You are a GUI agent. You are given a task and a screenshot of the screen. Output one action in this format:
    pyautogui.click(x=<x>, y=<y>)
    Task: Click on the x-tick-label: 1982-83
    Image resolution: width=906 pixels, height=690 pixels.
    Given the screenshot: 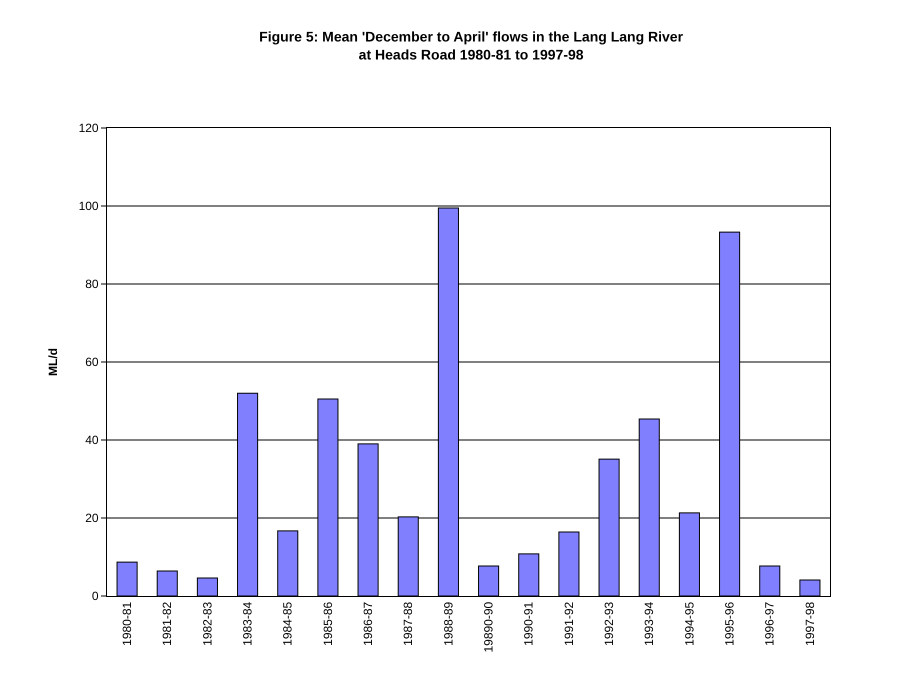 What is the action you would take?
    pyautogui.click(x=207, y=623)
    